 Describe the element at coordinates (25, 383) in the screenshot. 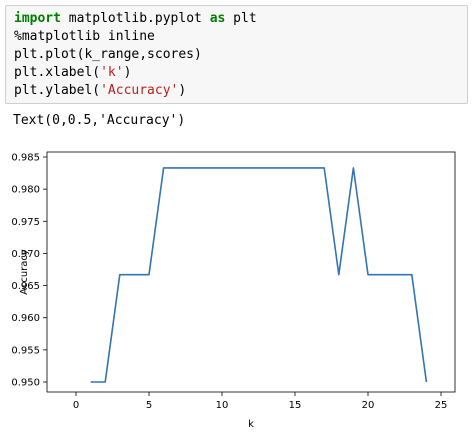

I see `y-tick-label: 0.950` at that location.